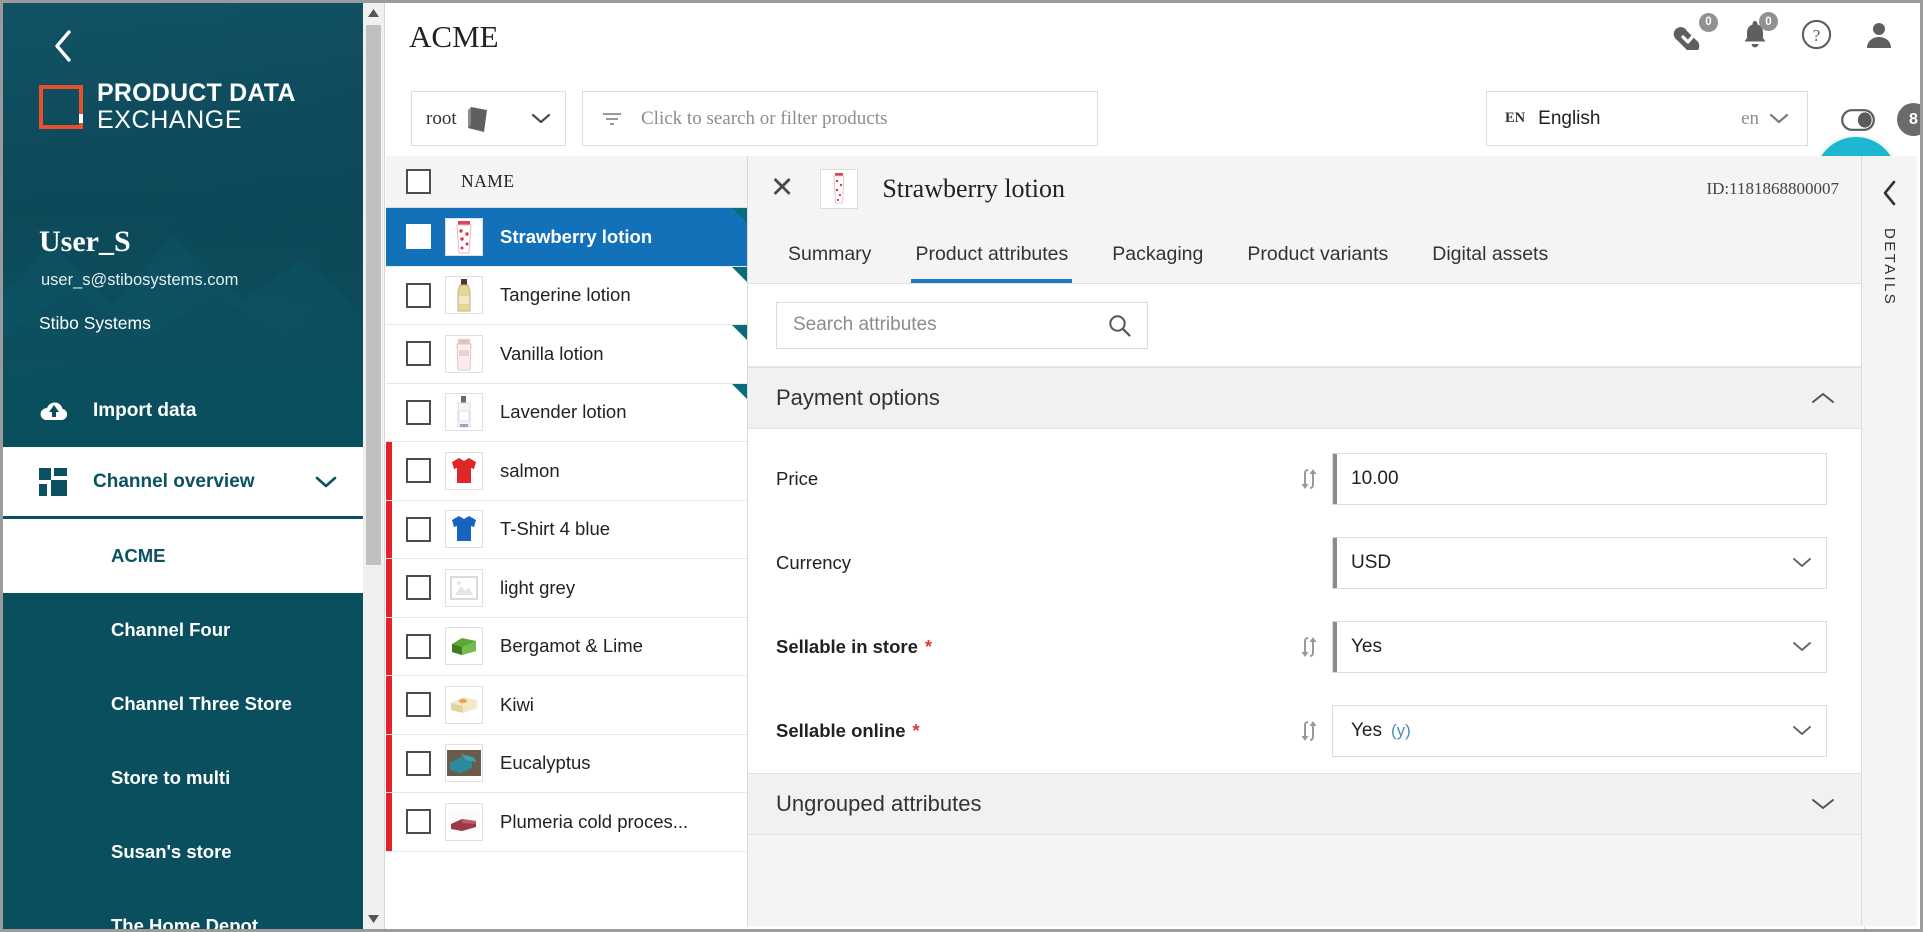 The height and width of the screenshot is (932, 1923). What do you see at coordinates (1695, 31) in the screenshot?
I see `tasks-check-button: 0` at bounding box center [1695, 31].